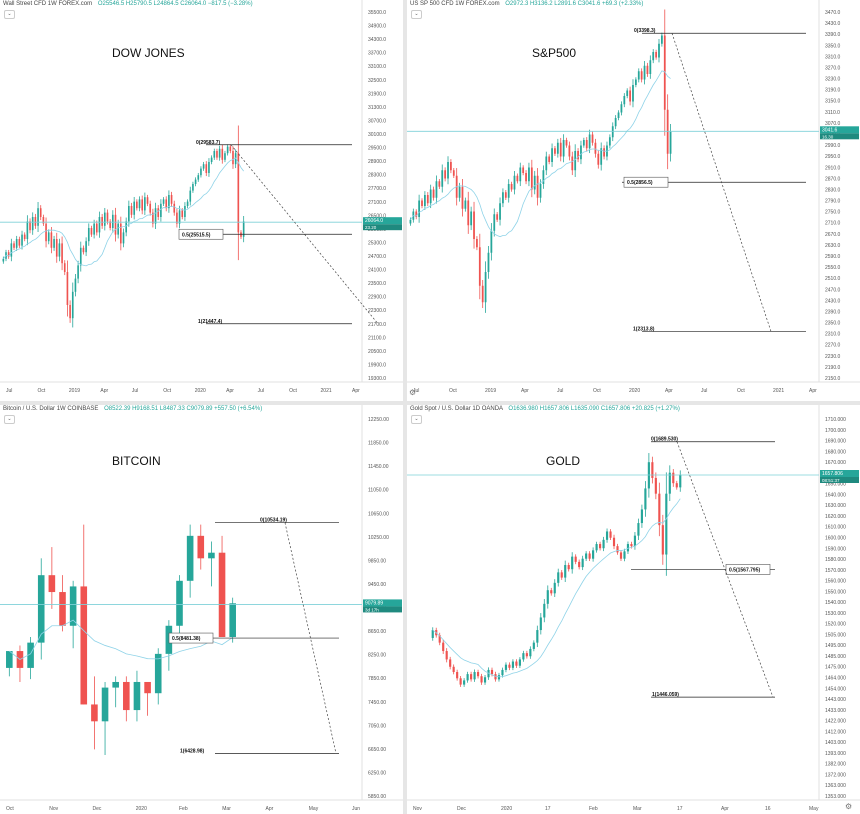 The width and height of the screenshot is (860, 814). I want to click on y-tick-label: 19300.0, so click(377, 379).